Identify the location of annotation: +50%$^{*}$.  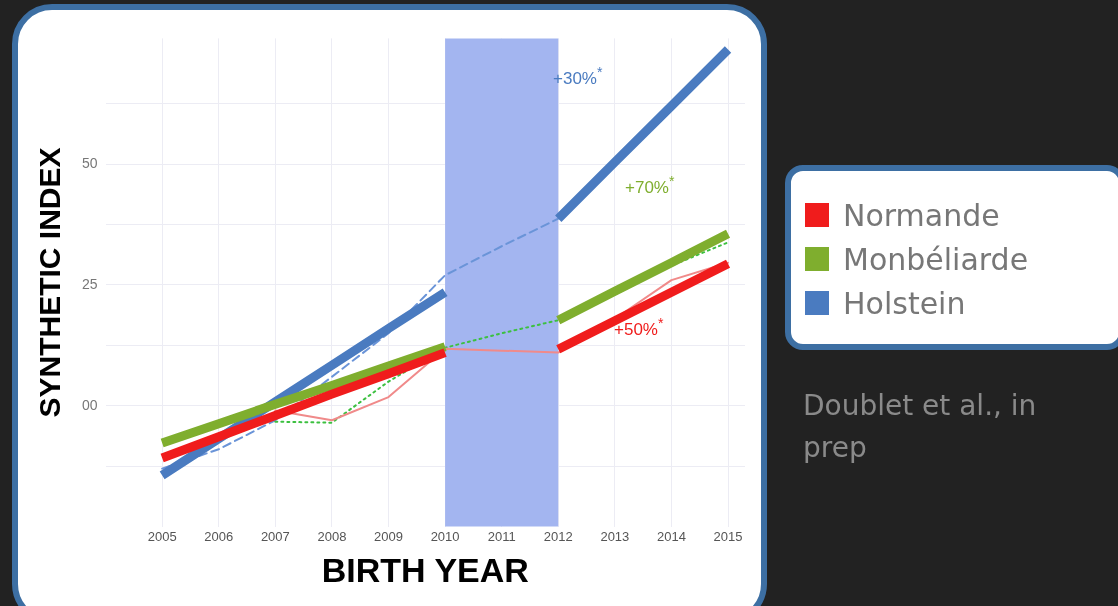
(639, 327).